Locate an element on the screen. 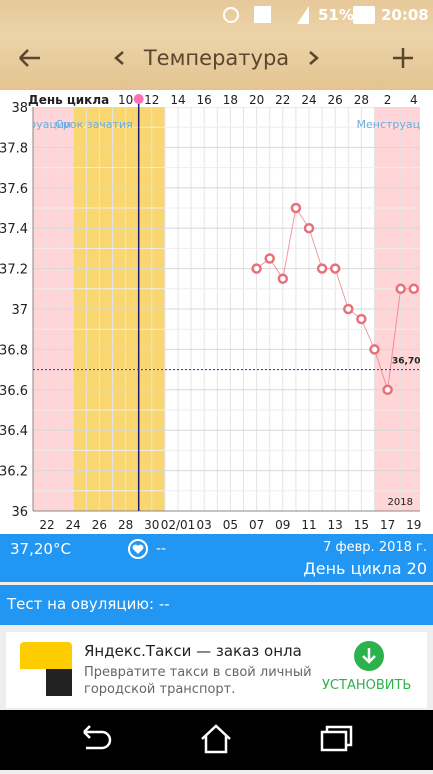  x-tick-label: 17 is located at coordinates (387, 525).